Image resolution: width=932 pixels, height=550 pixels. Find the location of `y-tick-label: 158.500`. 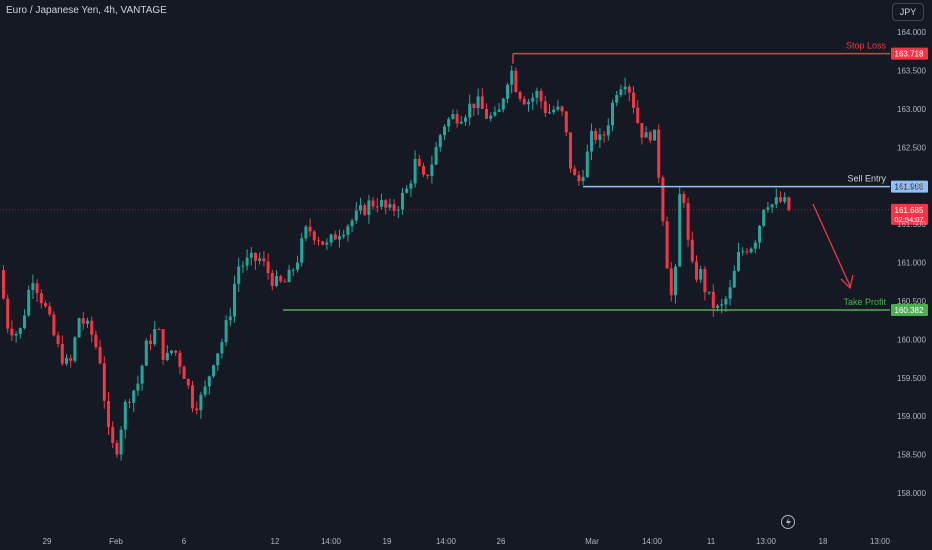

y-tick-label: 158.500 is located at coordinates (911, 455).